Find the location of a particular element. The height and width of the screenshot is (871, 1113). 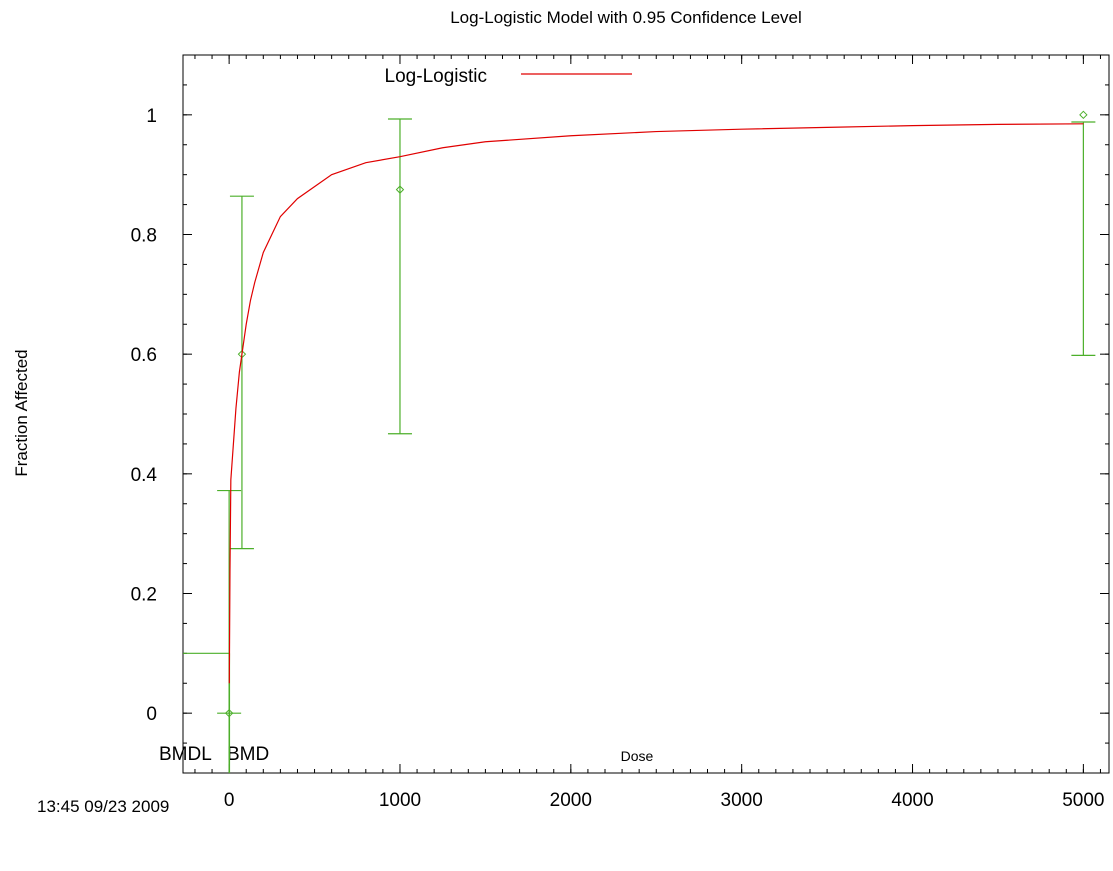

x-tick-label: 4000 is located at coordinates (912, 800).